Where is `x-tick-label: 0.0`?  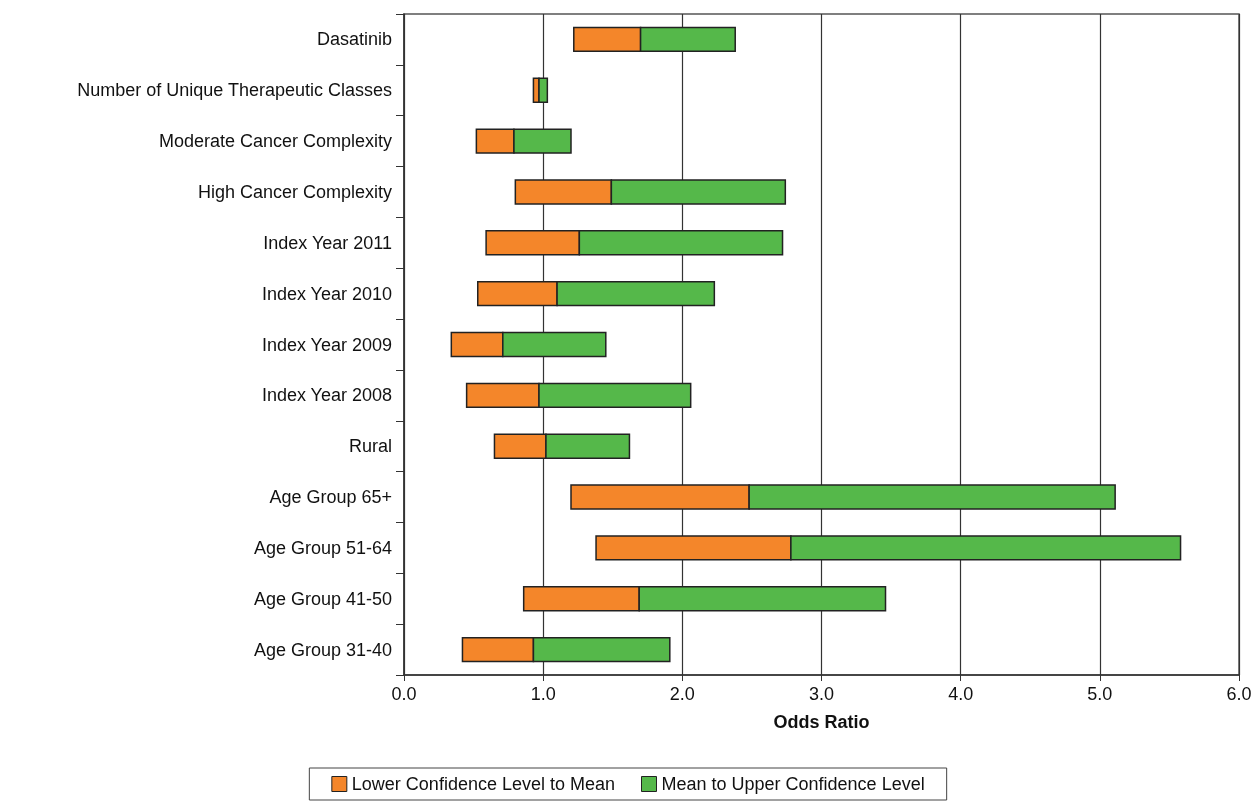
x-tick-label: 0.0 is located at coordinates (404, 694).